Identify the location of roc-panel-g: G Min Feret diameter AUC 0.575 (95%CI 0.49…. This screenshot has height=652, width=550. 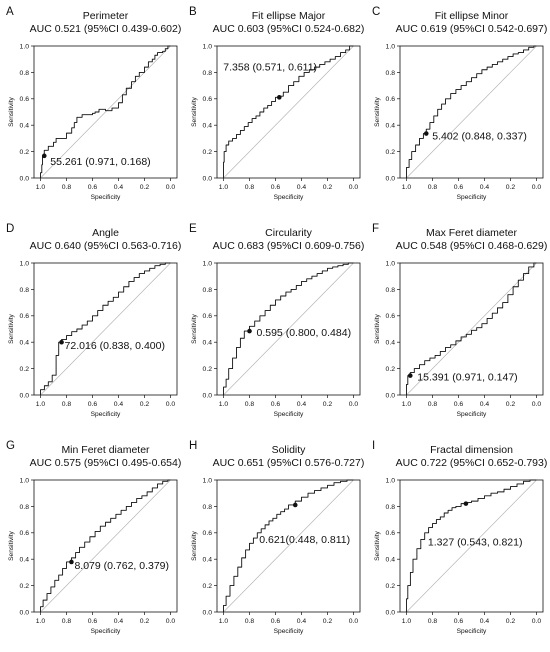
(91, 542).